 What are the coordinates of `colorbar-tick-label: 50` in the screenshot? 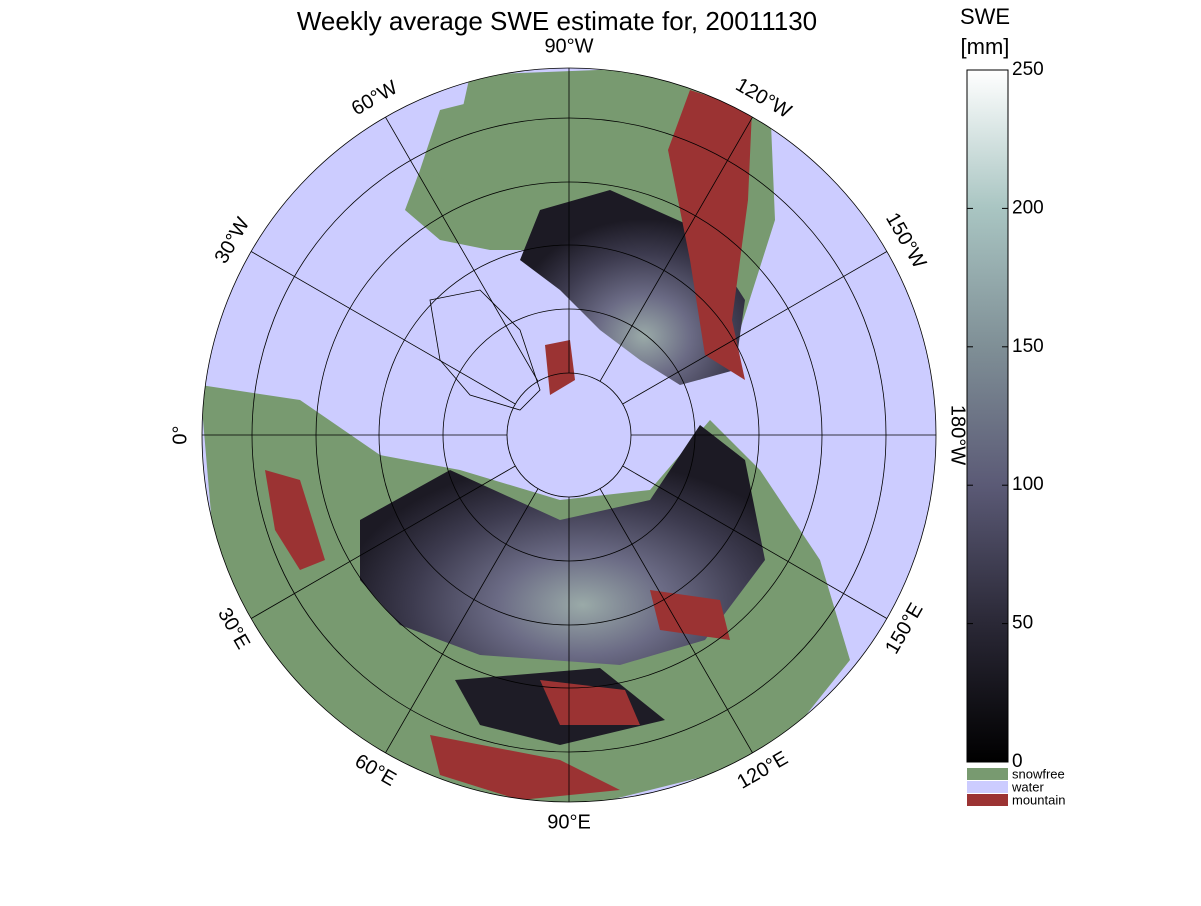 It's located at (1022, 623).